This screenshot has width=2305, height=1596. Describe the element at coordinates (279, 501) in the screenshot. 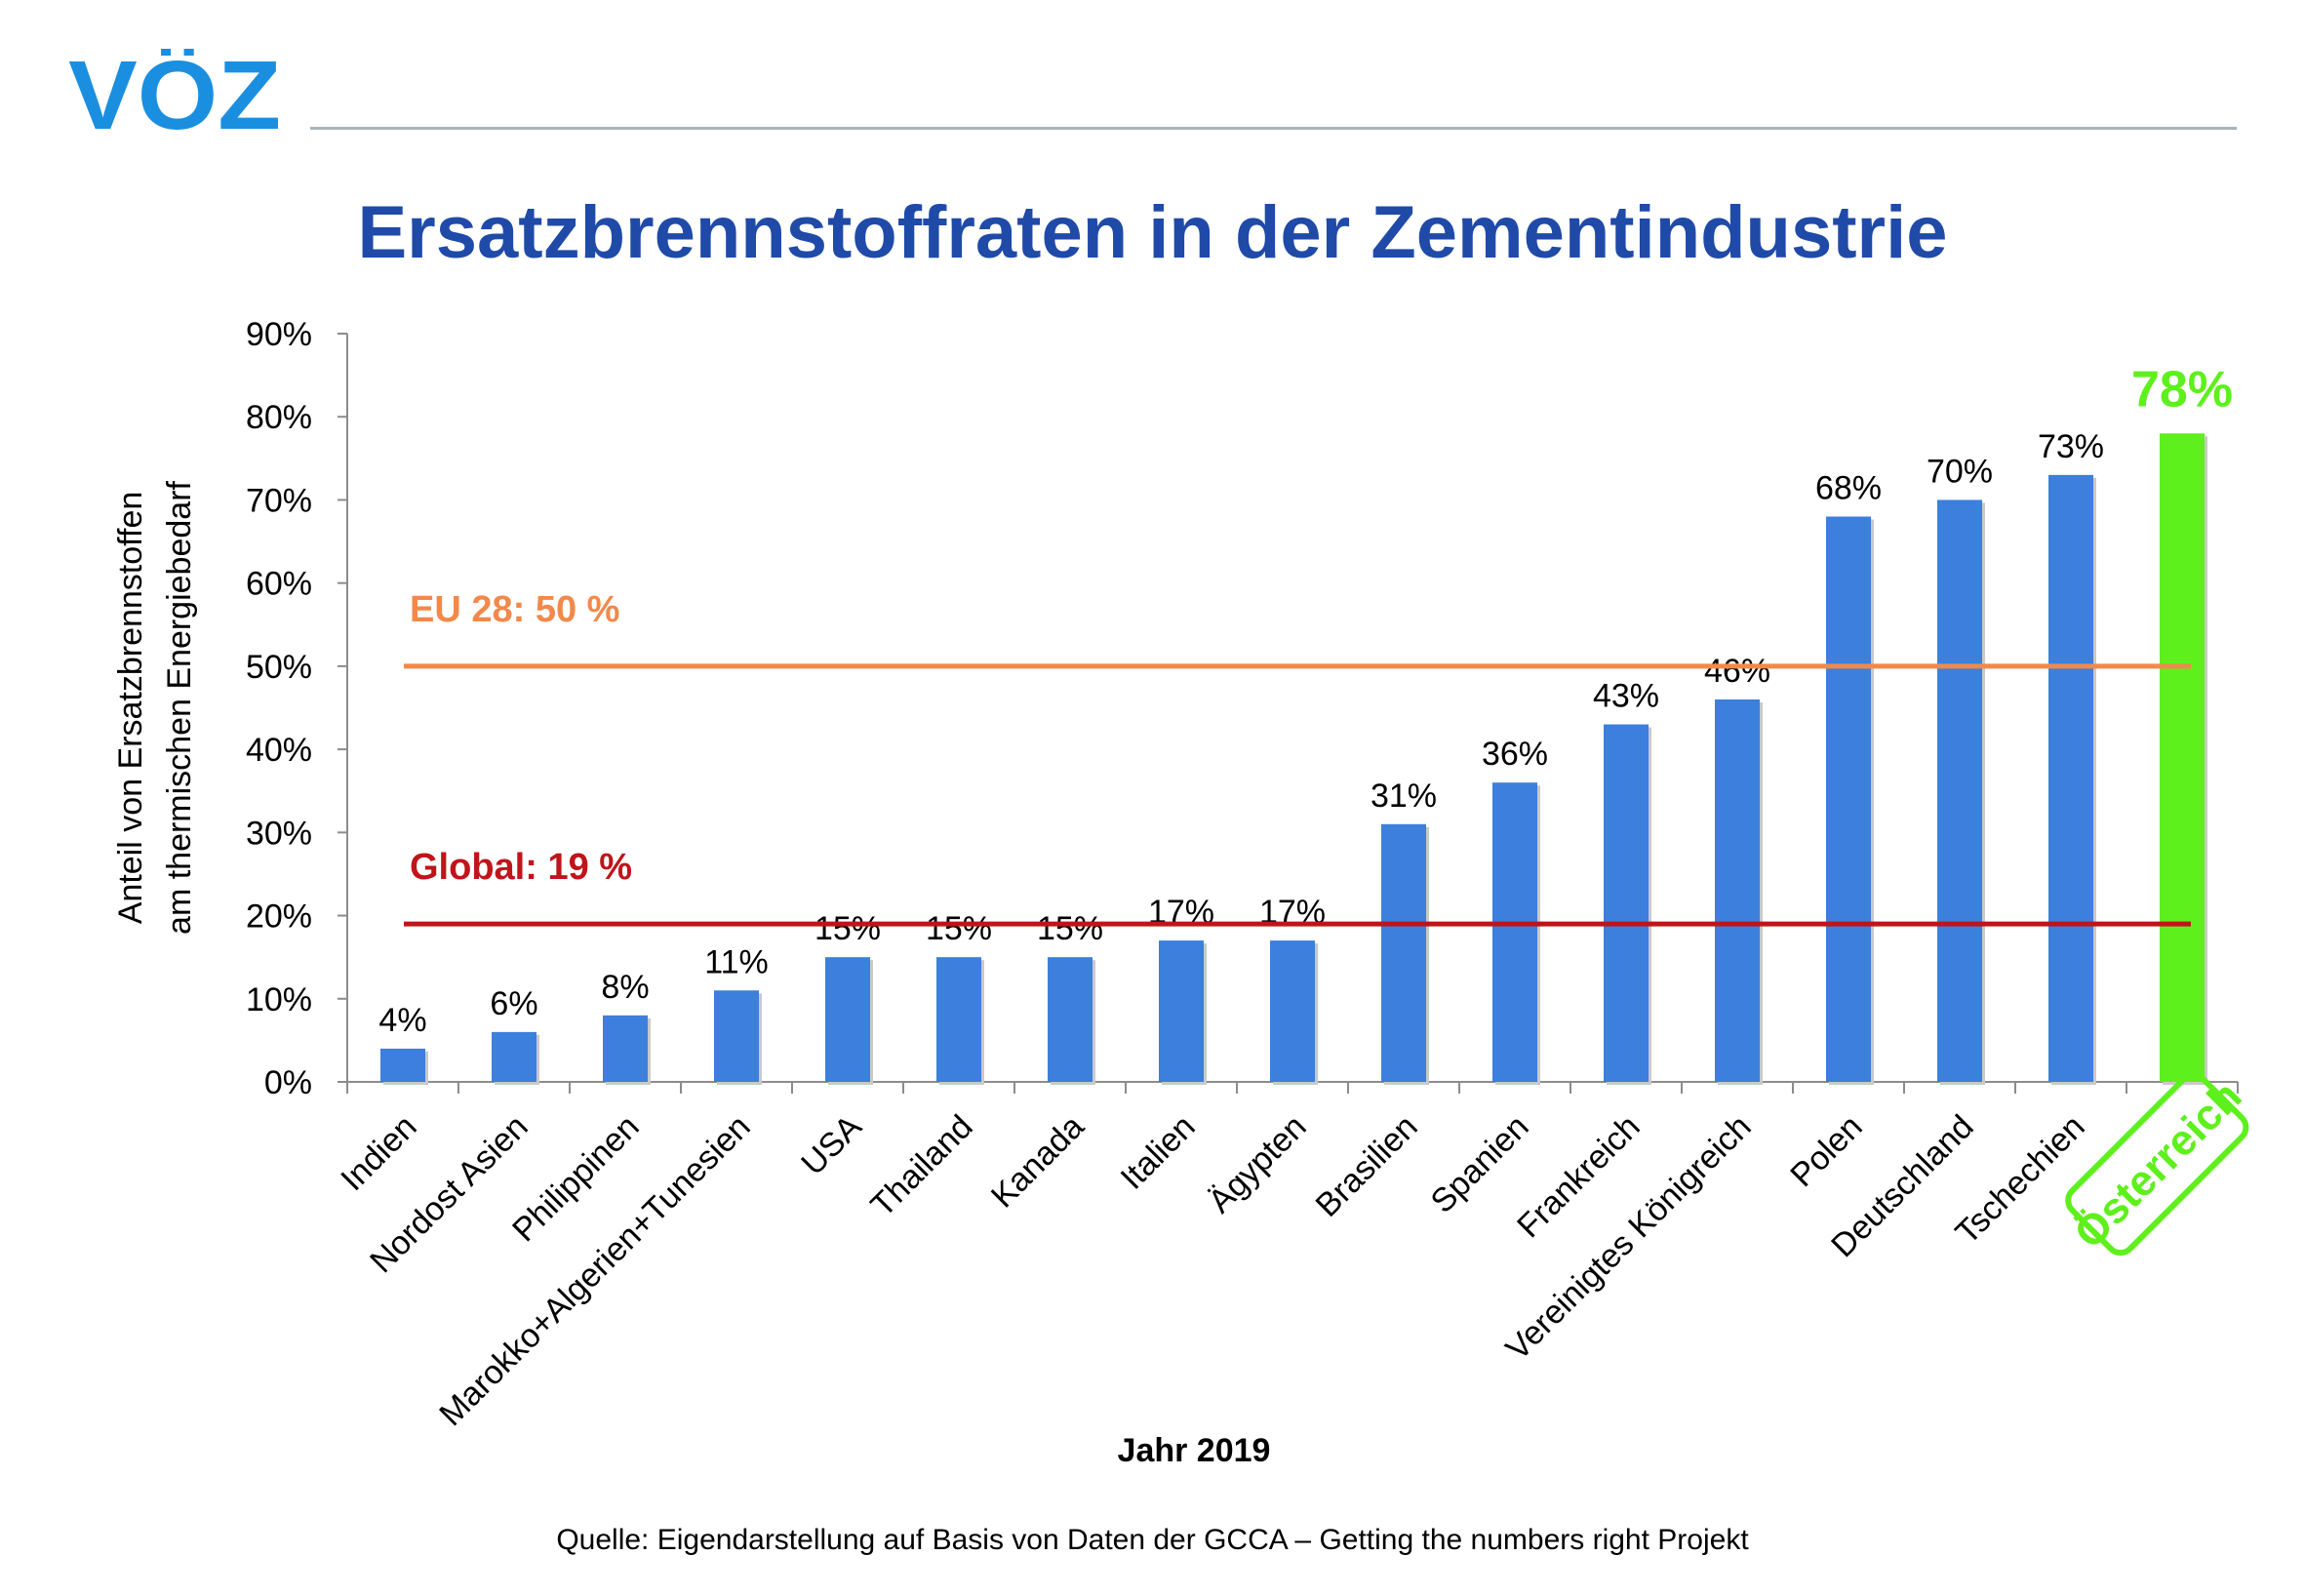

I see `y-tick-label: 70%` at that location.